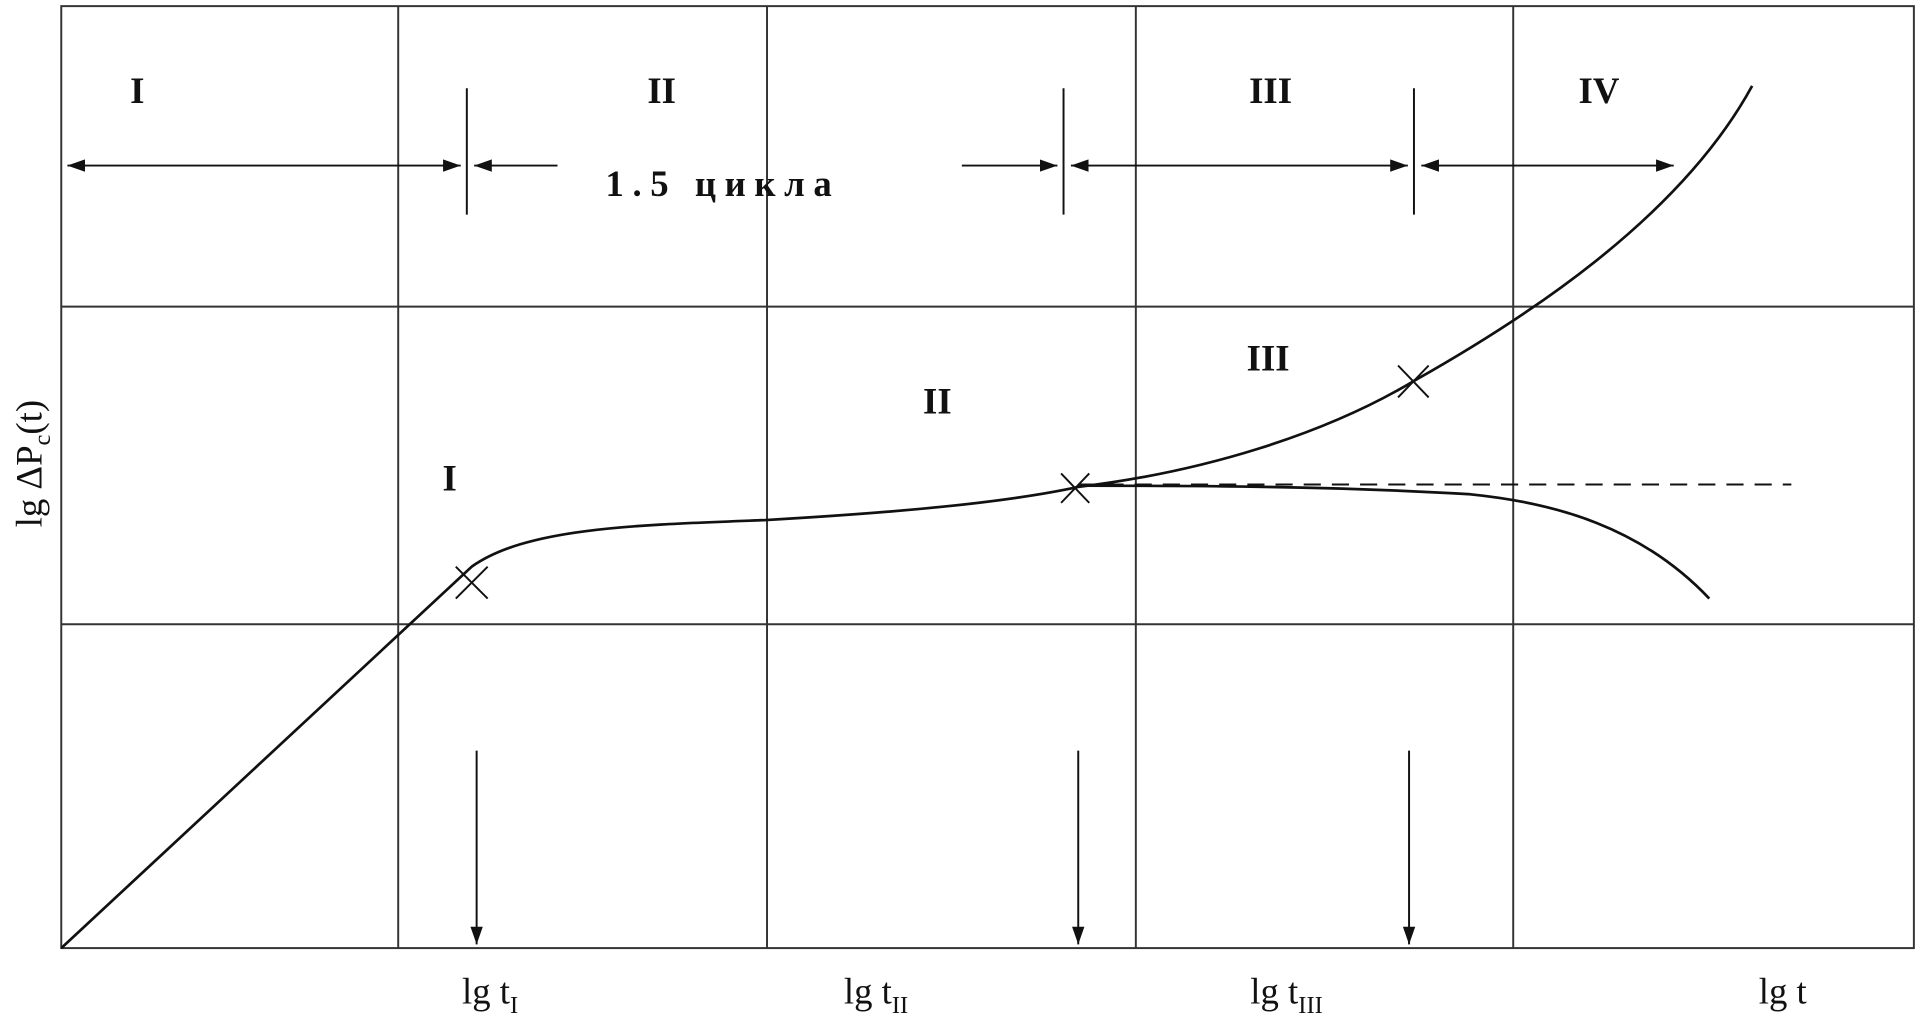 This screenshot has width=1920, height=1018. What do you see at coordinates (870, 151) in the screenshot?
I see `interval-arrows` at bounding box center [870, 151].